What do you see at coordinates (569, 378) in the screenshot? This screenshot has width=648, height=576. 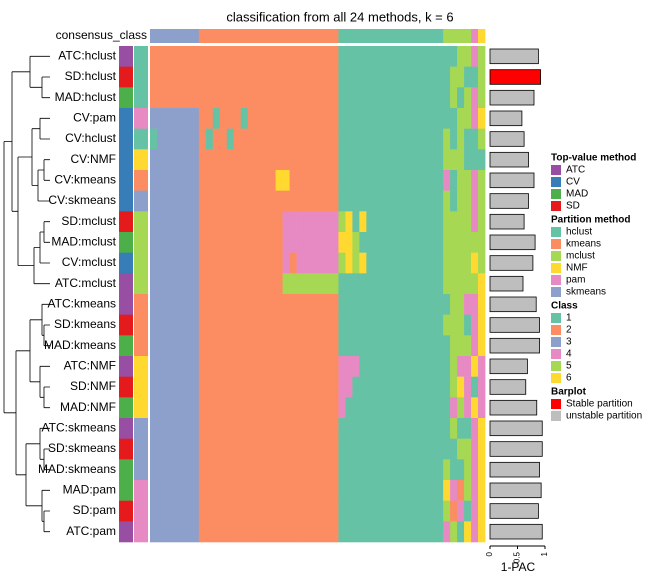 I see `legend-label: 6` at bounding box center [569, 378].